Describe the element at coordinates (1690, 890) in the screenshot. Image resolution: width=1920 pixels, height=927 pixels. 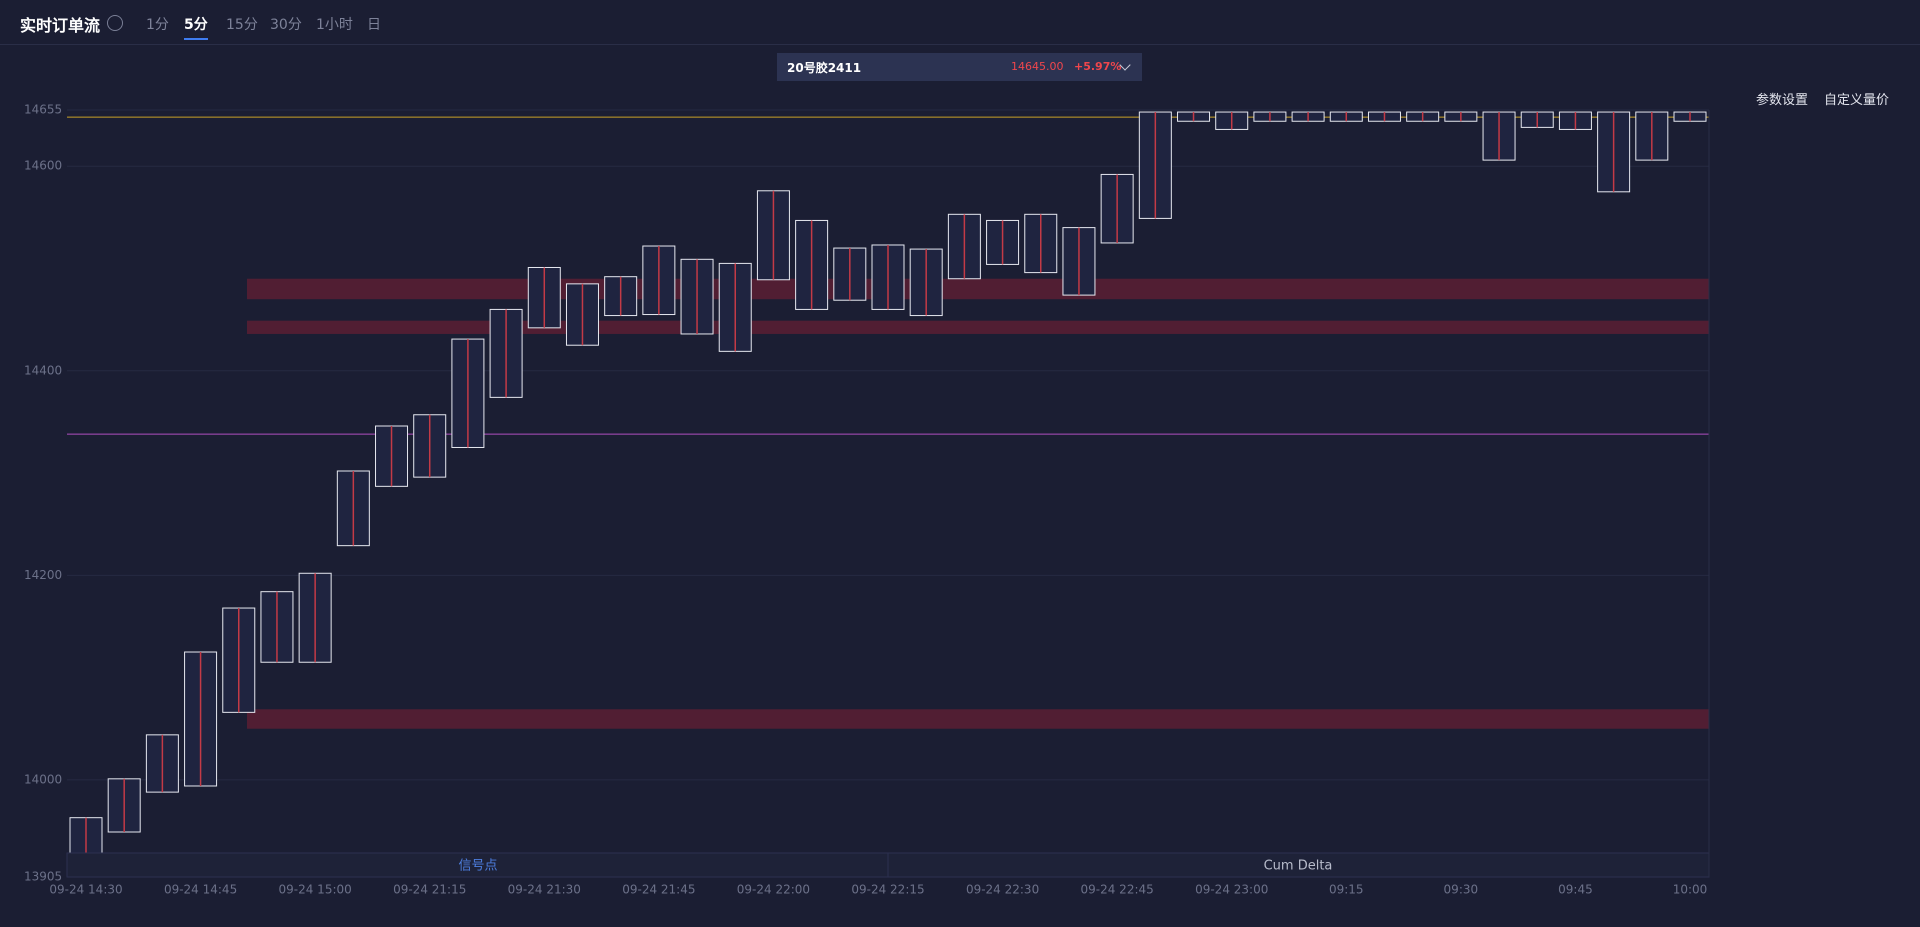
I see `x-tick-label: 10:00` at that location.